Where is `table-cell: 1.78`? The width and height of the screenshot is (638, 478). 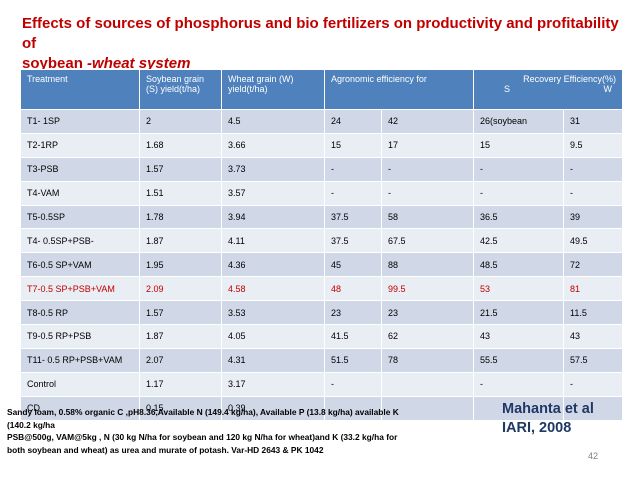 table-cell: 1.78 is located at coordinates (180, 217).